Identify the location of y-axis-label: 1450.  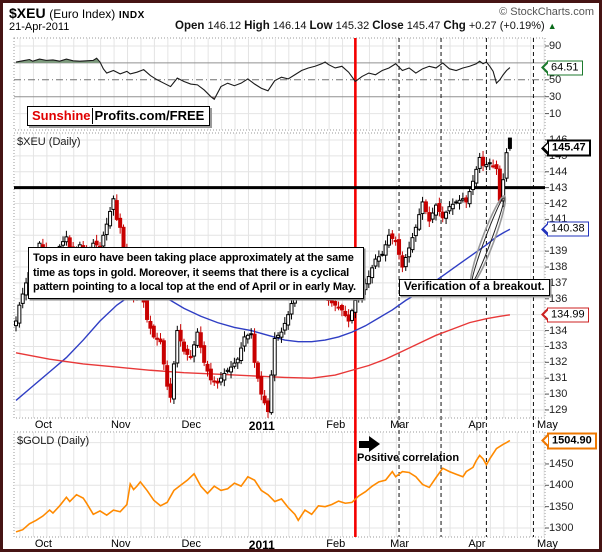
(561, 463).